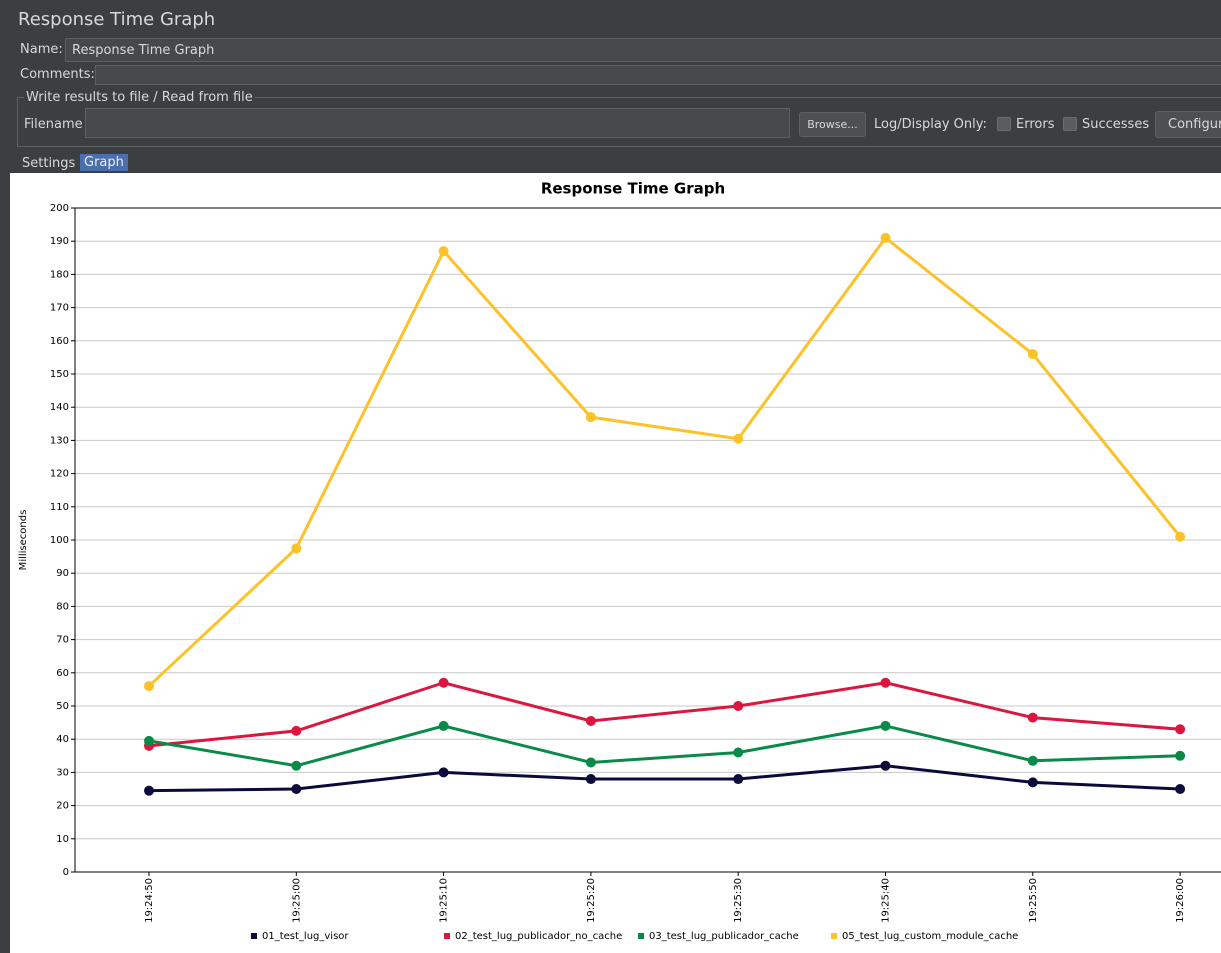 The height and width of the screenshot is (953, 1221). I want to click on y-tick-label: 130, so click(59, 440).